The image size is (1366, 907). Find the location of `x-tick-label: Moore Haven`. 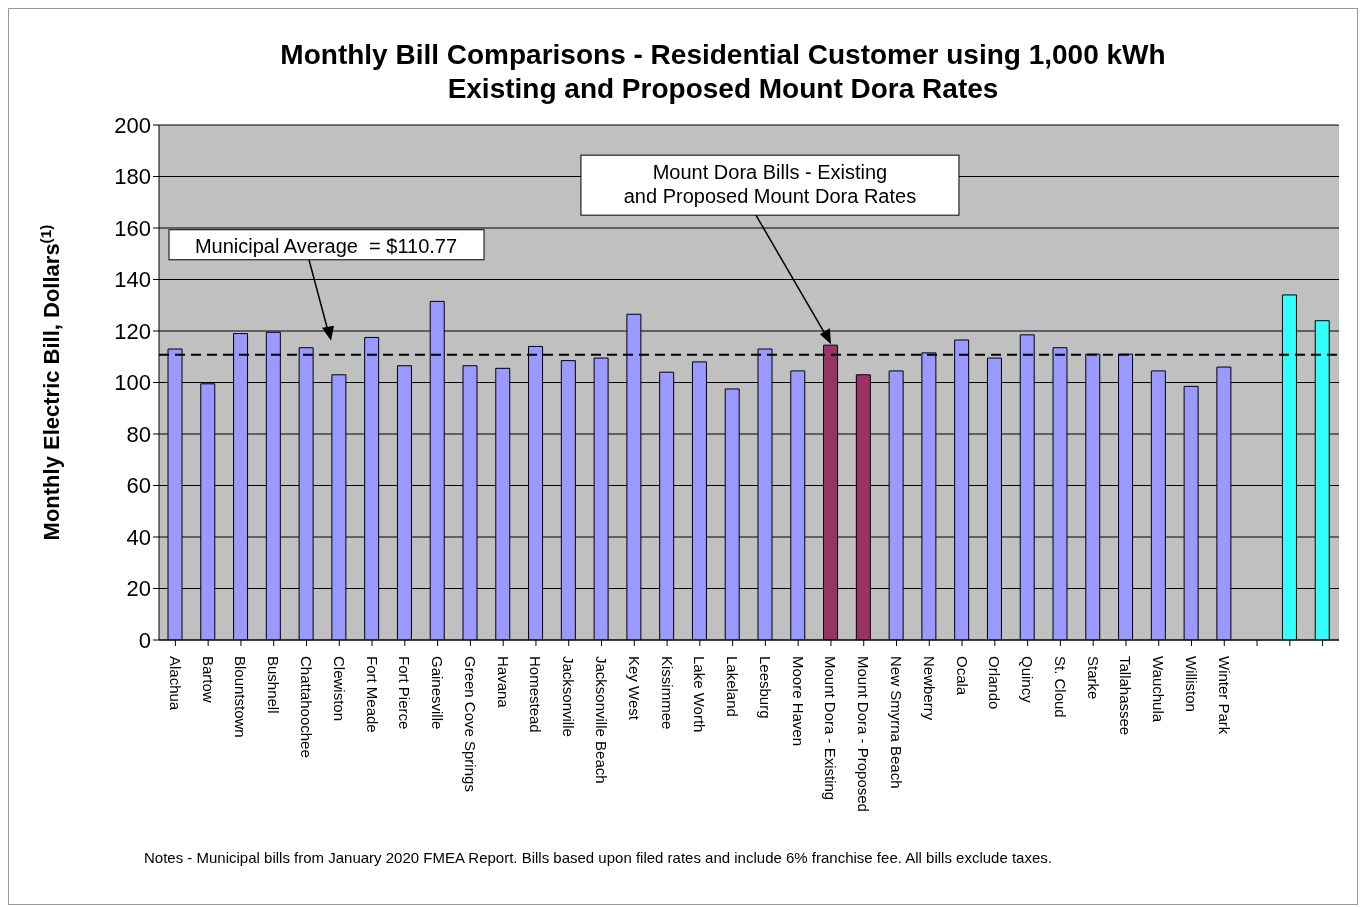

x-tick-label: Moore Haven is located at coordinates (798, 701).